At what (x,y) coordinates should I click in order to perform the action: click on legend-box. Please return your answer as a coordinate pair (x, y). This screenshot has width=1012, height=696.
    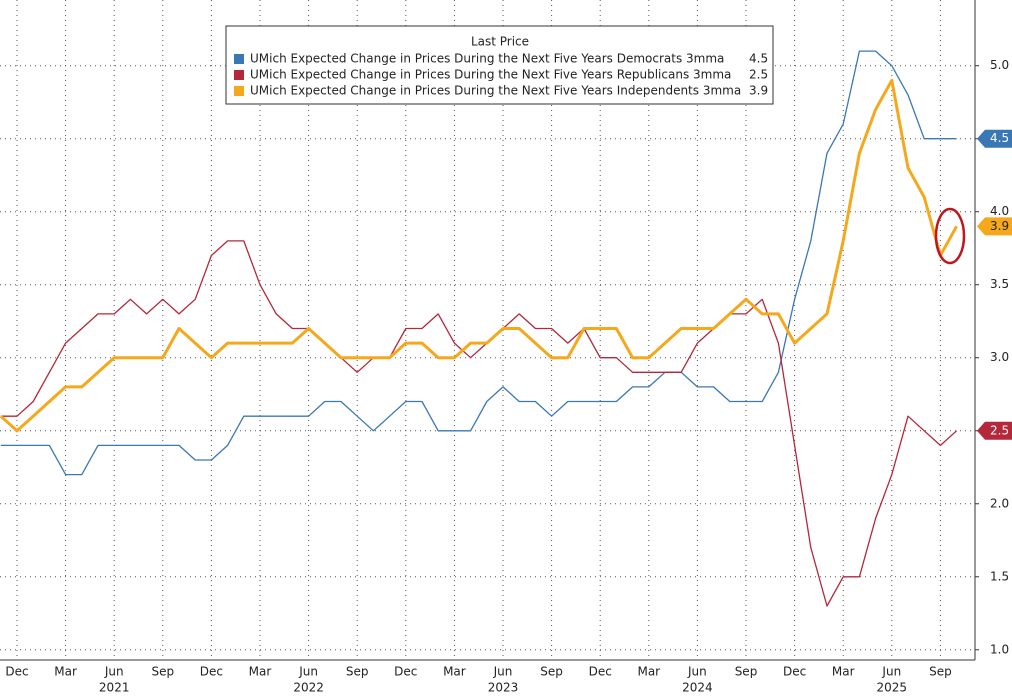
    Looking at the image, I should click on (499, 65).